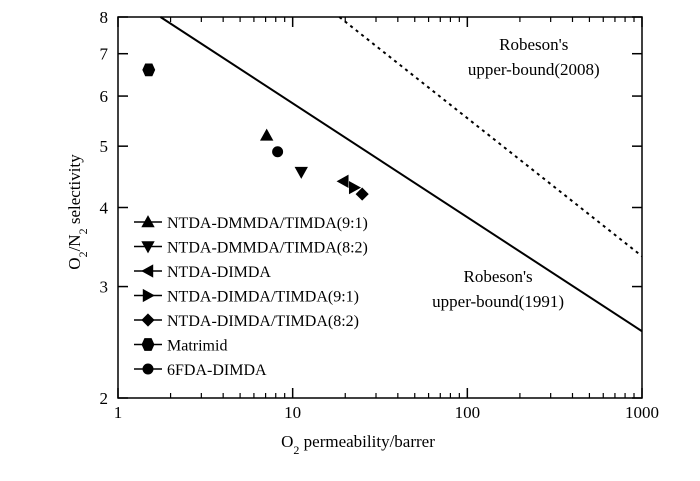 This screenshot has height=481, width=700. What do you see at coordinates (147, 271) in the screenshot?
I see `legend-marker-triangle-left` at bounding box center [147, 271].